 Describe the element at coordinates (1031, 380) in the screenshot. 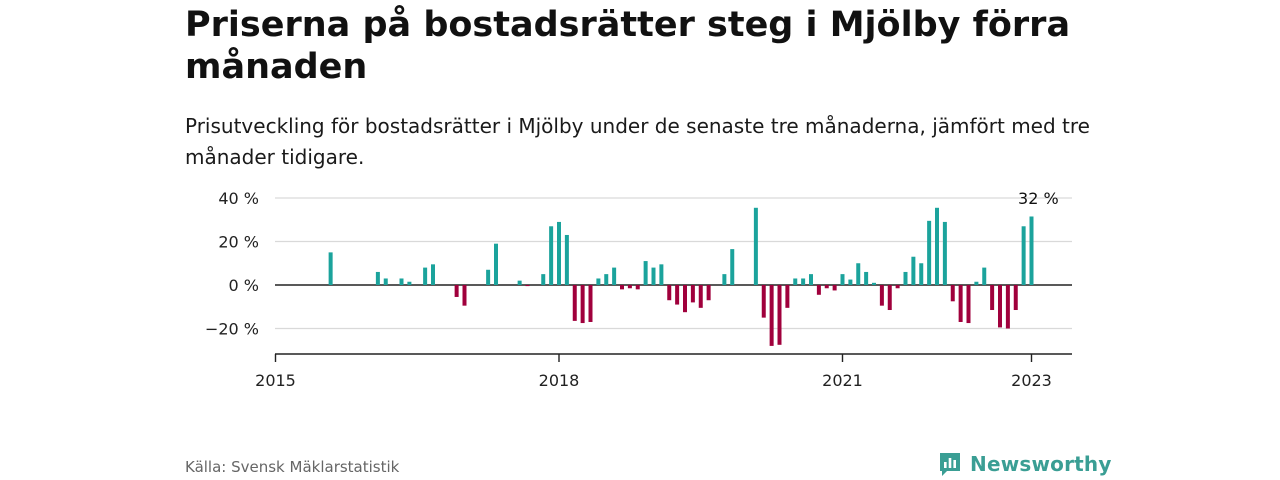

I see `x-tick-label: 2023` at that location.